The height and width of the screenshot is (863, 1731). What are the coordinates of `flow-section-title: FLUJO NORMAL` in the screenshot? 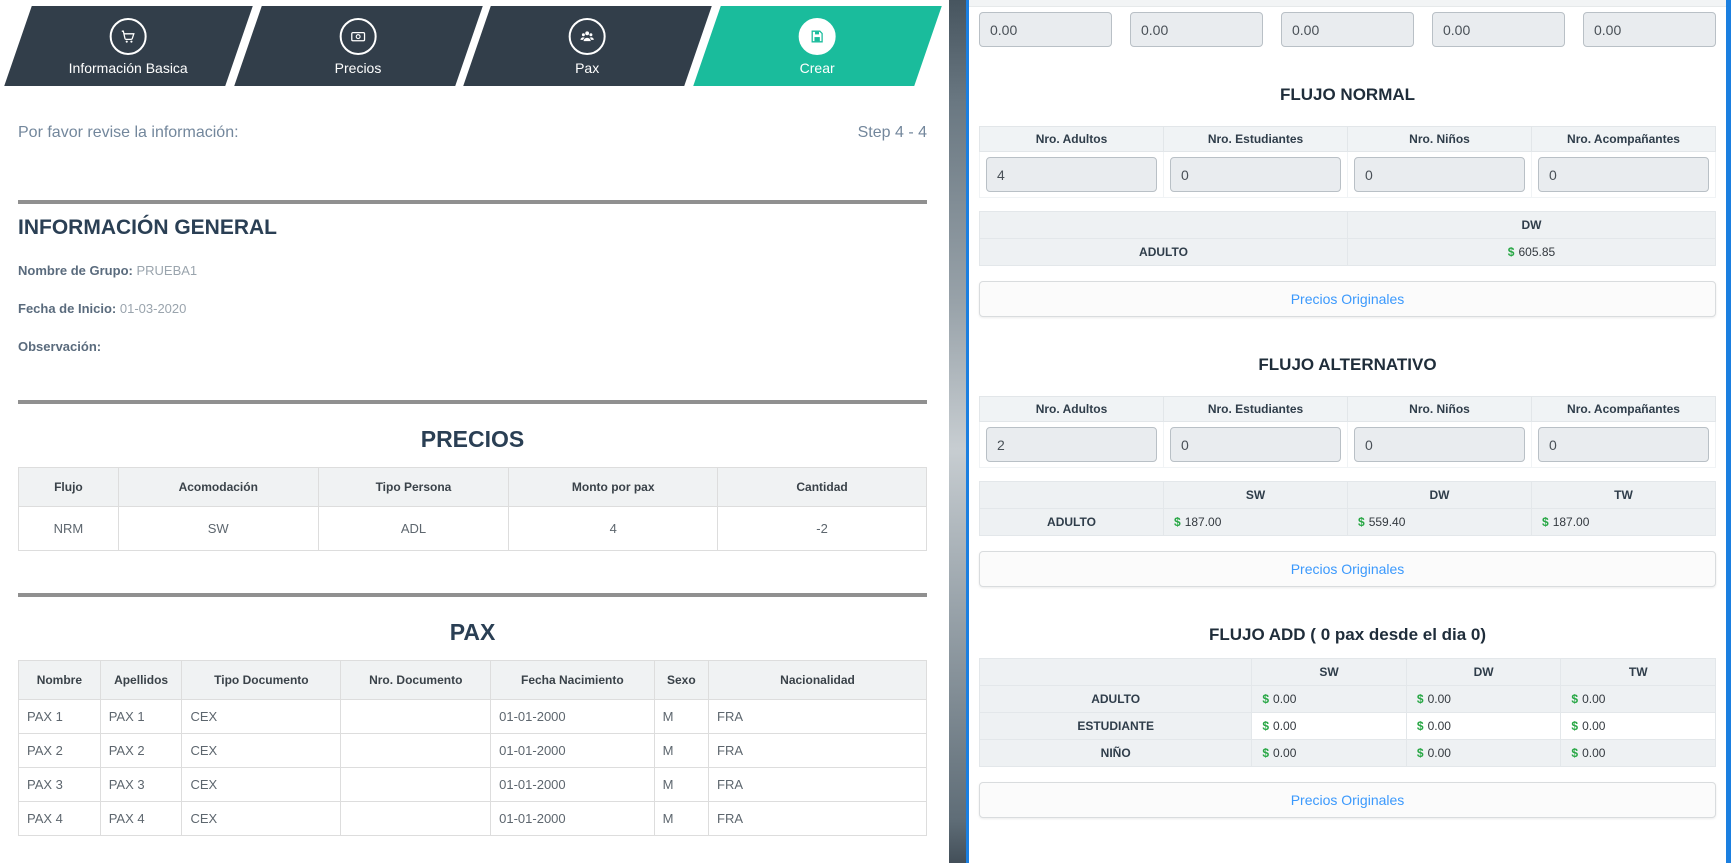 It's located at (1347, 94).